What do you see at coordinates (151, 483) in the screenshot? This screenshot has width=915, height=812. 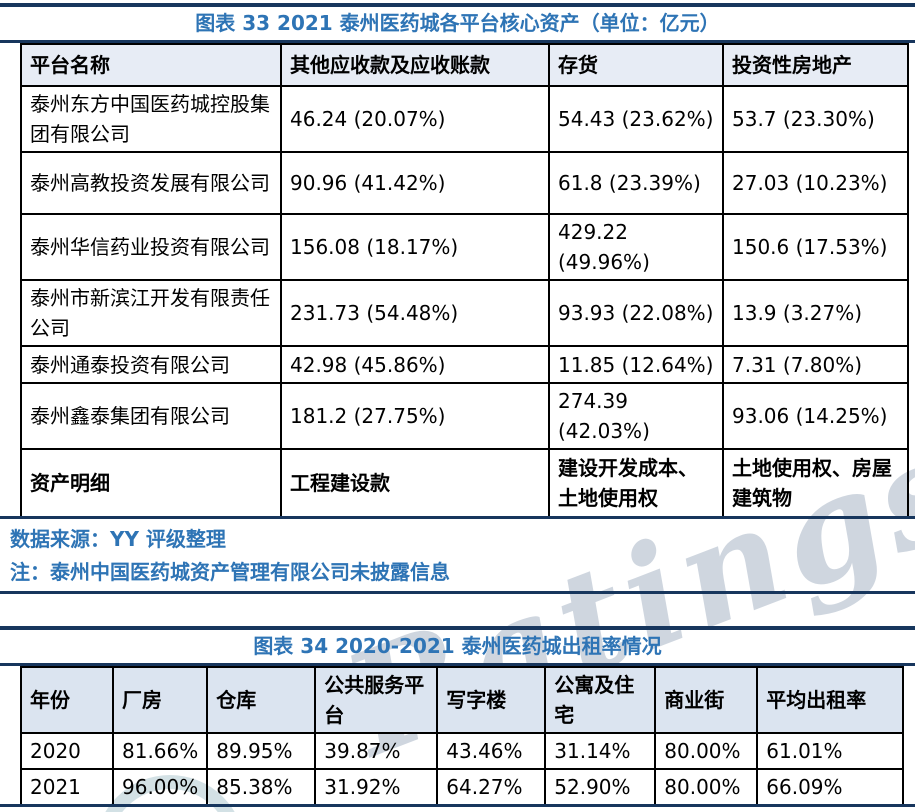 I see `detail-label-cell: 资产明细` at bounding box center [151, 483].